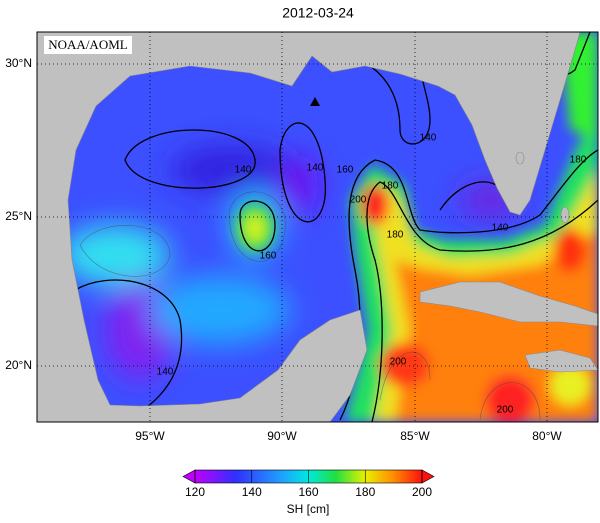 This screenshot has width=600, height=523. What do you see at coordinates (422, 492) in the screenshot?
I see `colorbar-tick-label: 200` at bounding box center [422, 492].